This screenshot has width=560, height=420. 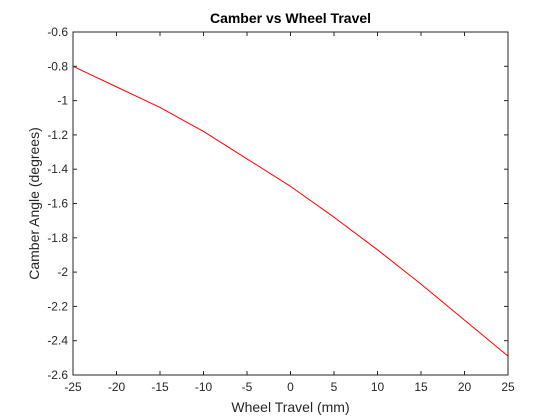 What do you see at coordinates (421, 387) in the screenshot?
I see `x-tick-label: 15` at bounding box center [421, 387].